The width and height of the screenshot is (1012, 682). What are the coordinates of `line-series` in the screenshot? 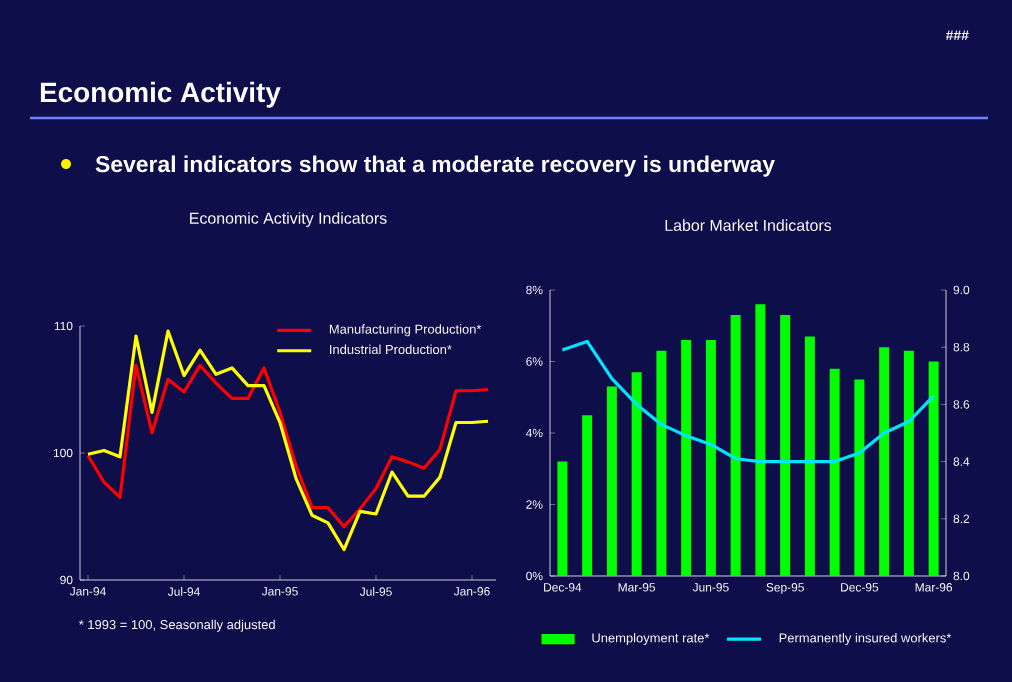 It's located at (288, 446).